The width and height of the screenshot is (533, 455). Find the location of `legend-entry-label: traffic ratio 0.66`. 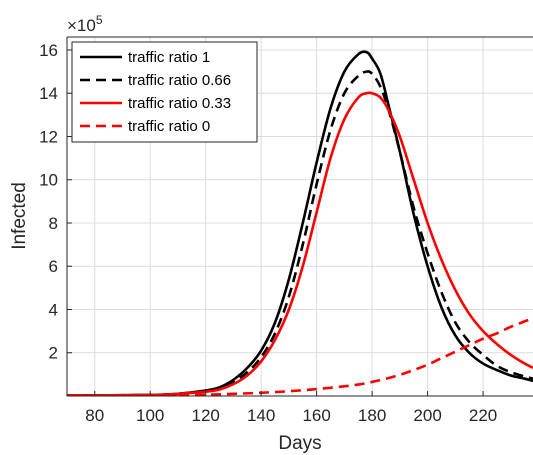

legend-entry-label: traffic ratio 0.66 is located at coordinates (179, 80).